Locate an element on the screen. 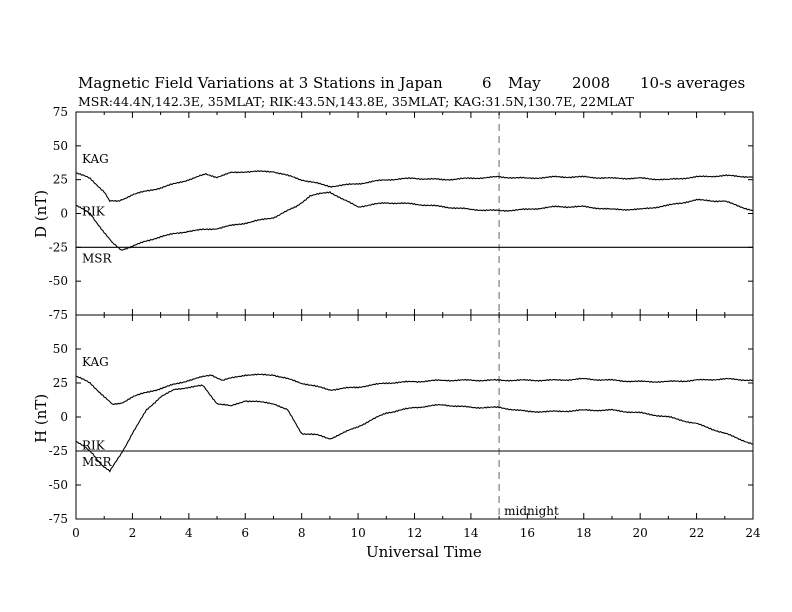 This screenshot has width=792, height=612. h-series-kag is located at coordinates (414, 389).